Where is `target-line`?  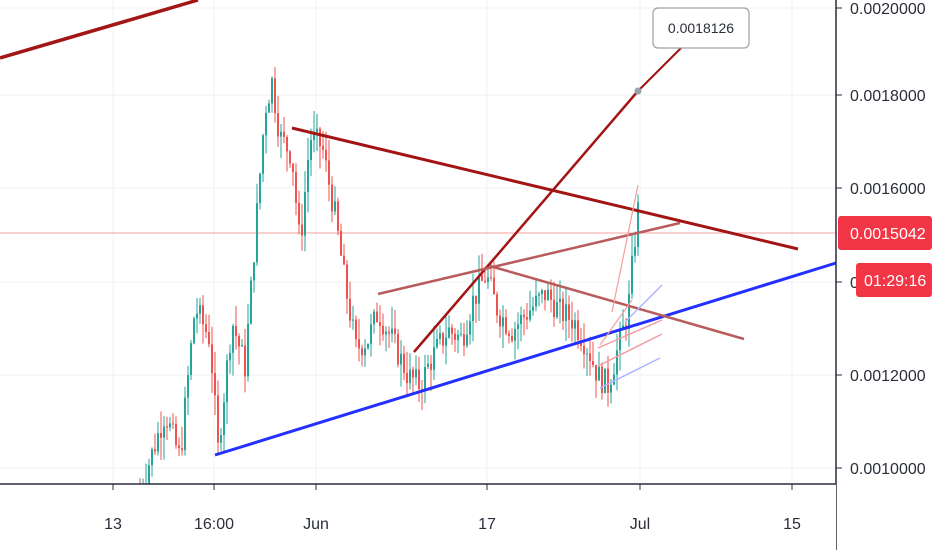
target-line is located at coordinates (526, 221).